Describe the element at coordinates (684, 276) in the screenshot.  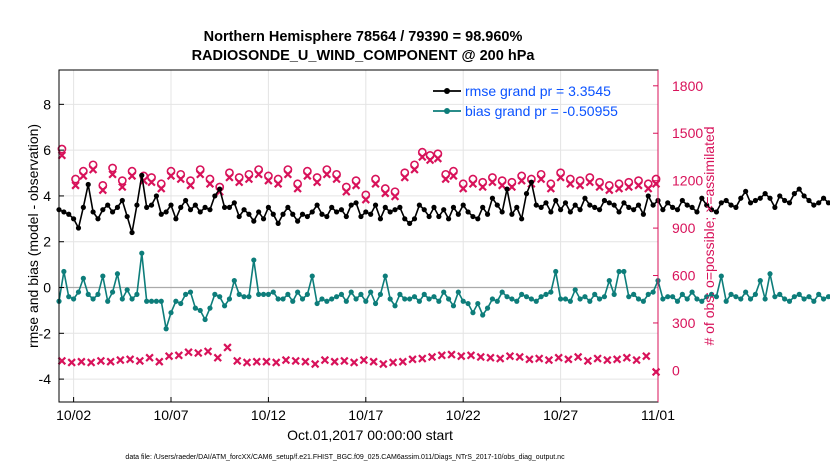
I see `y2-tick-label: 600` at that location.